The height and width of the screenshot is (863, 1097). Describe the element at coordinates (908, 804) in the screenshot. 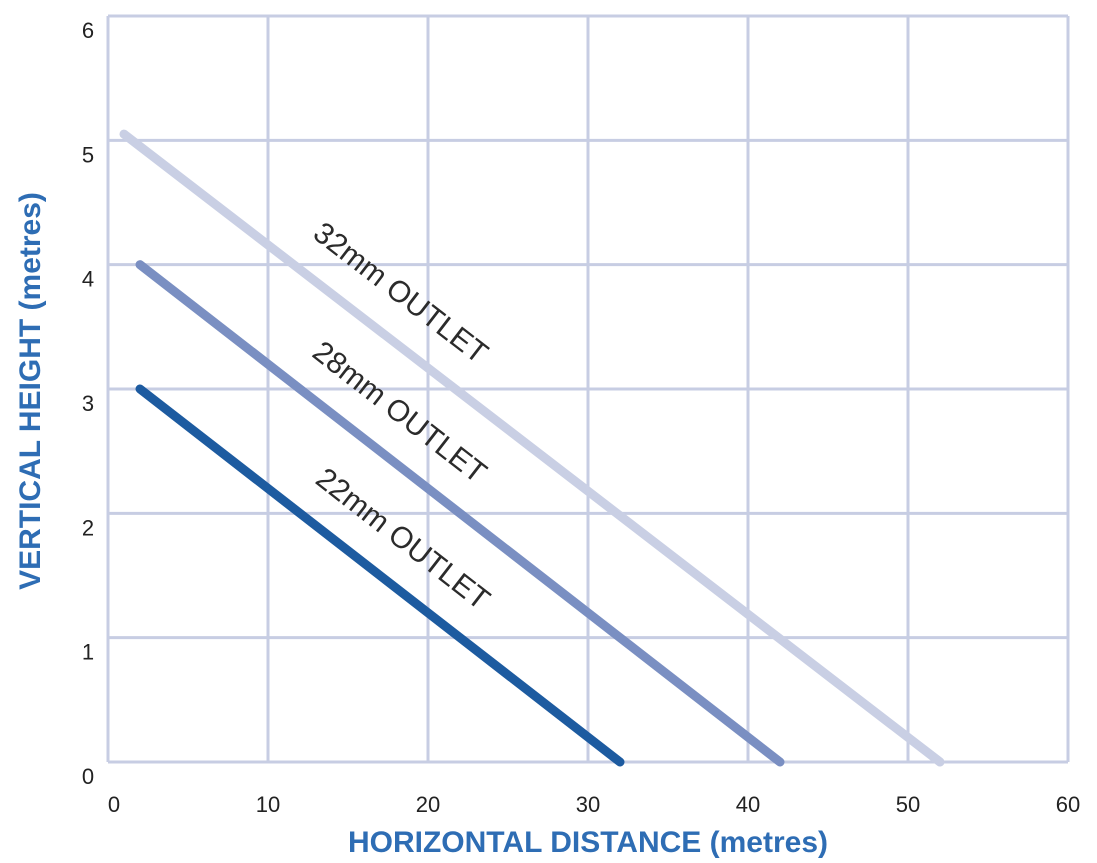

I see `x-tick-label: 50` at that location.